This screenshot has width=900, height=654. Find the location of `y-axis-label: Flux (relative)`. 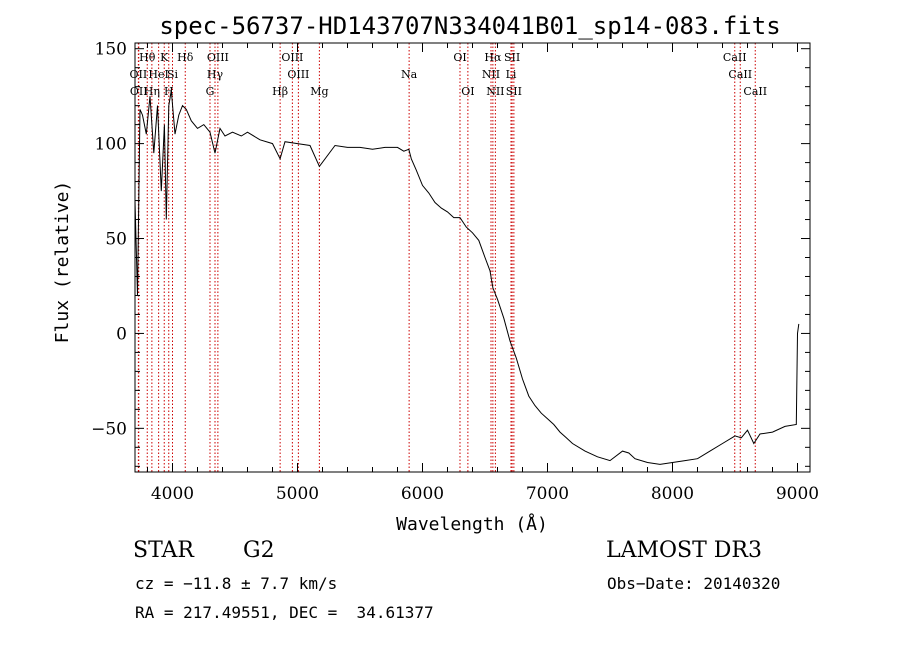

y-axis-label: Flux (relative) is located at coordinates (62, 262).